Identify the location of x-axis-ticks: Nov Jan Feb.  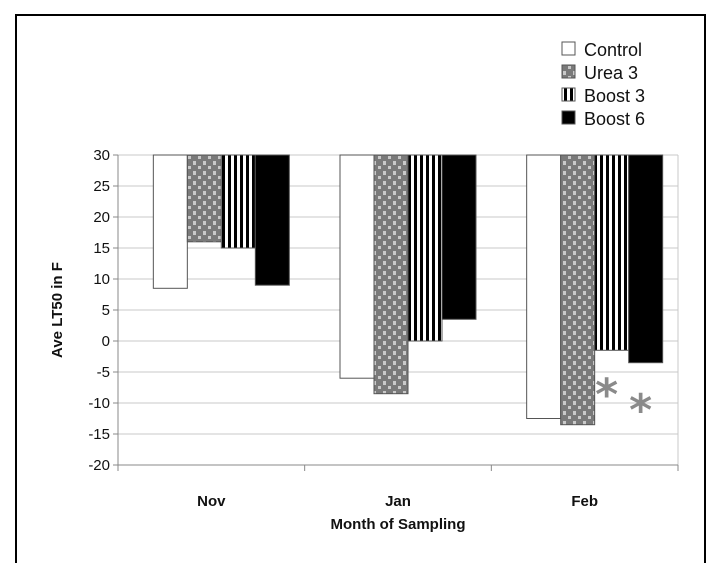
(397, 501).